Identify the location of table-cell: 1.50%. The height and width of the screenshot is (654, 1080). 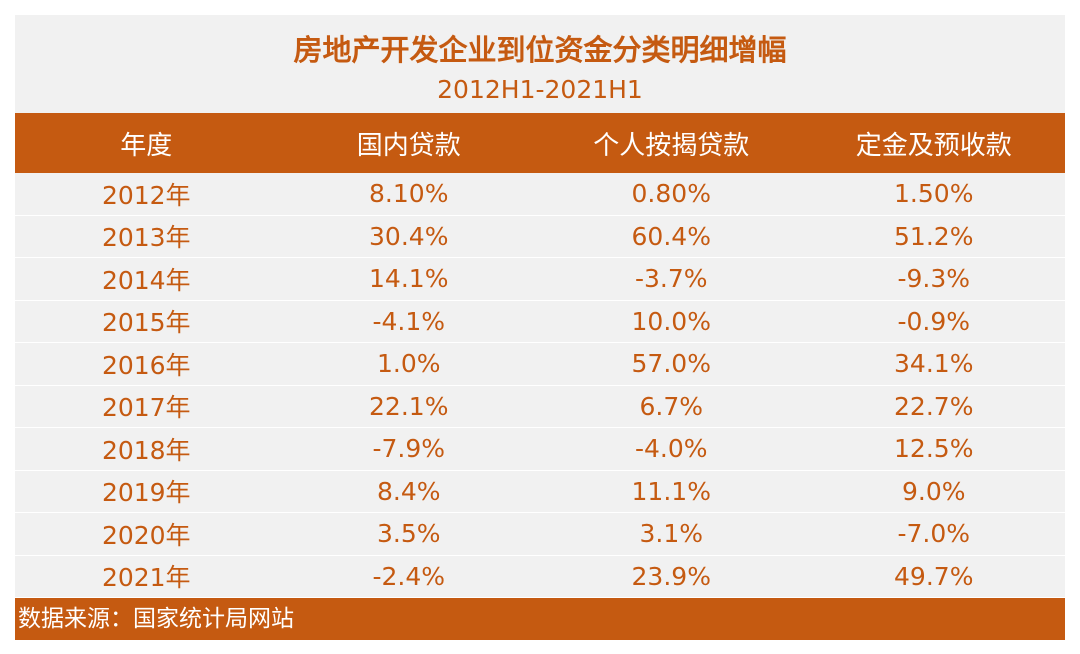
(934, 194).